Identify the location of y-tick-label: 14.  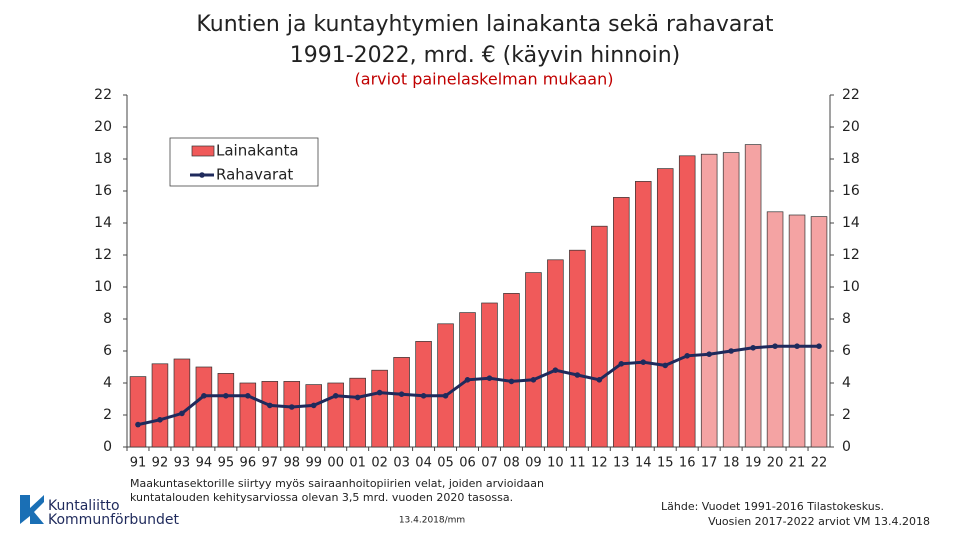
(103, 223).